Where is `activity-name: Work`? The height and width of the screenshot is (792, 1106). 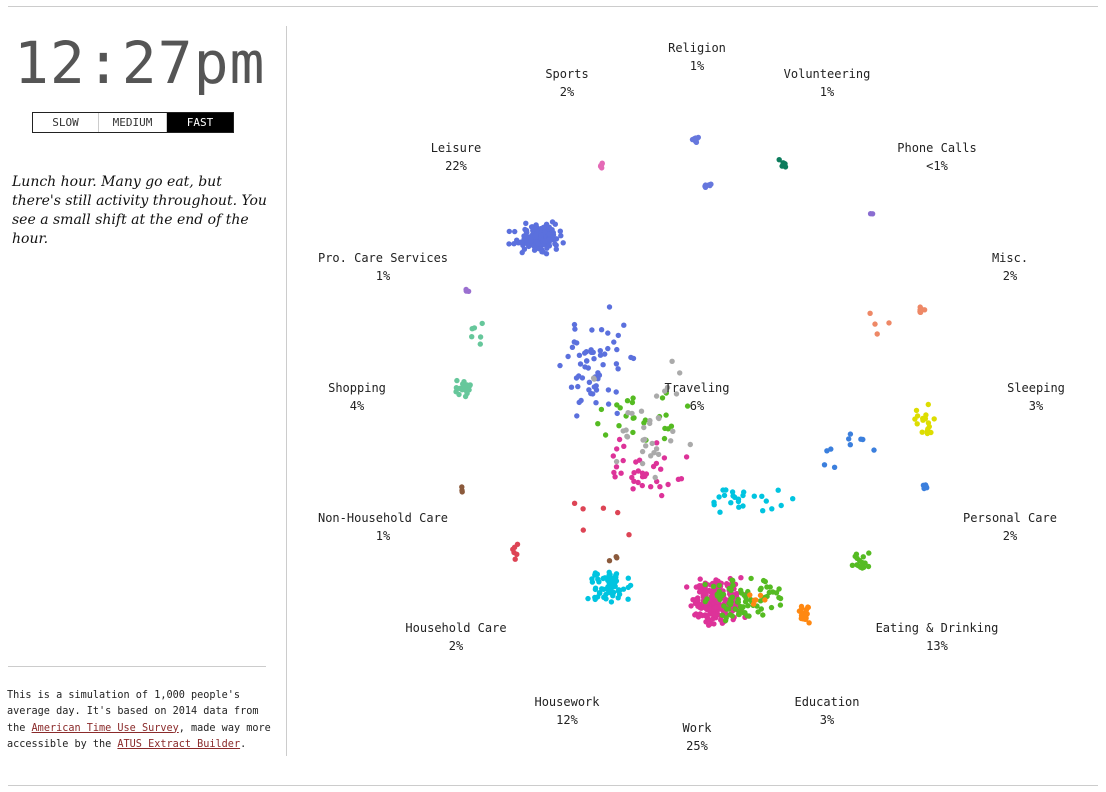 activity-name: Work is located at coordinates (697, 728).